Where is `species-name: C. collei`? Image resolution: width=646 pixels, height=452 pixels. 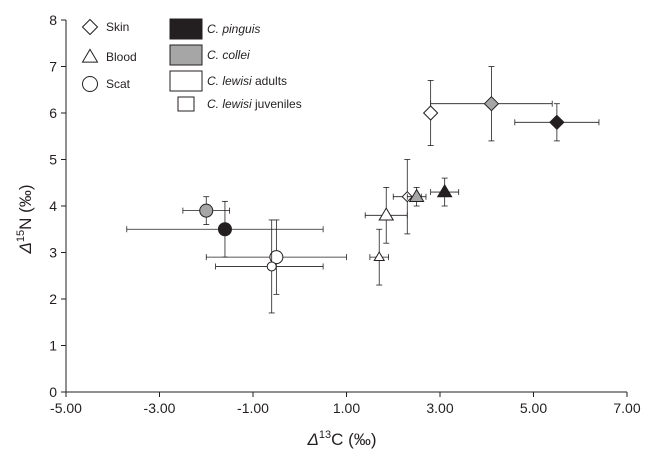 species-name: C. collei is located at coordinates (228, 55).